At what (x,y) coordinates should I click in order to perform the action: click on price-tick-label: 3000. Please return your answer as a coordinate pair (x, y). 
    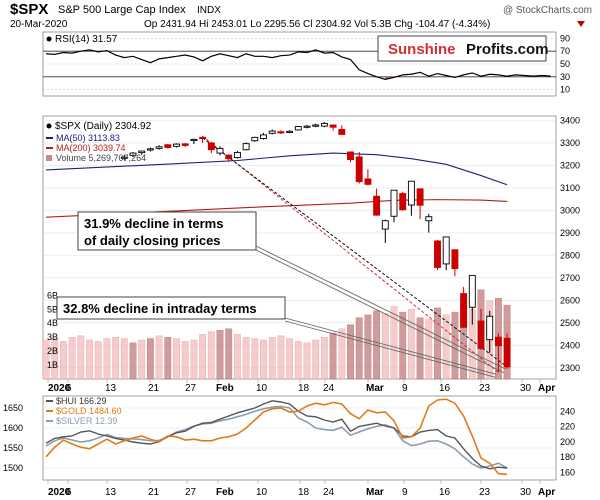
    Looking at the image, I should click on (570, 210).